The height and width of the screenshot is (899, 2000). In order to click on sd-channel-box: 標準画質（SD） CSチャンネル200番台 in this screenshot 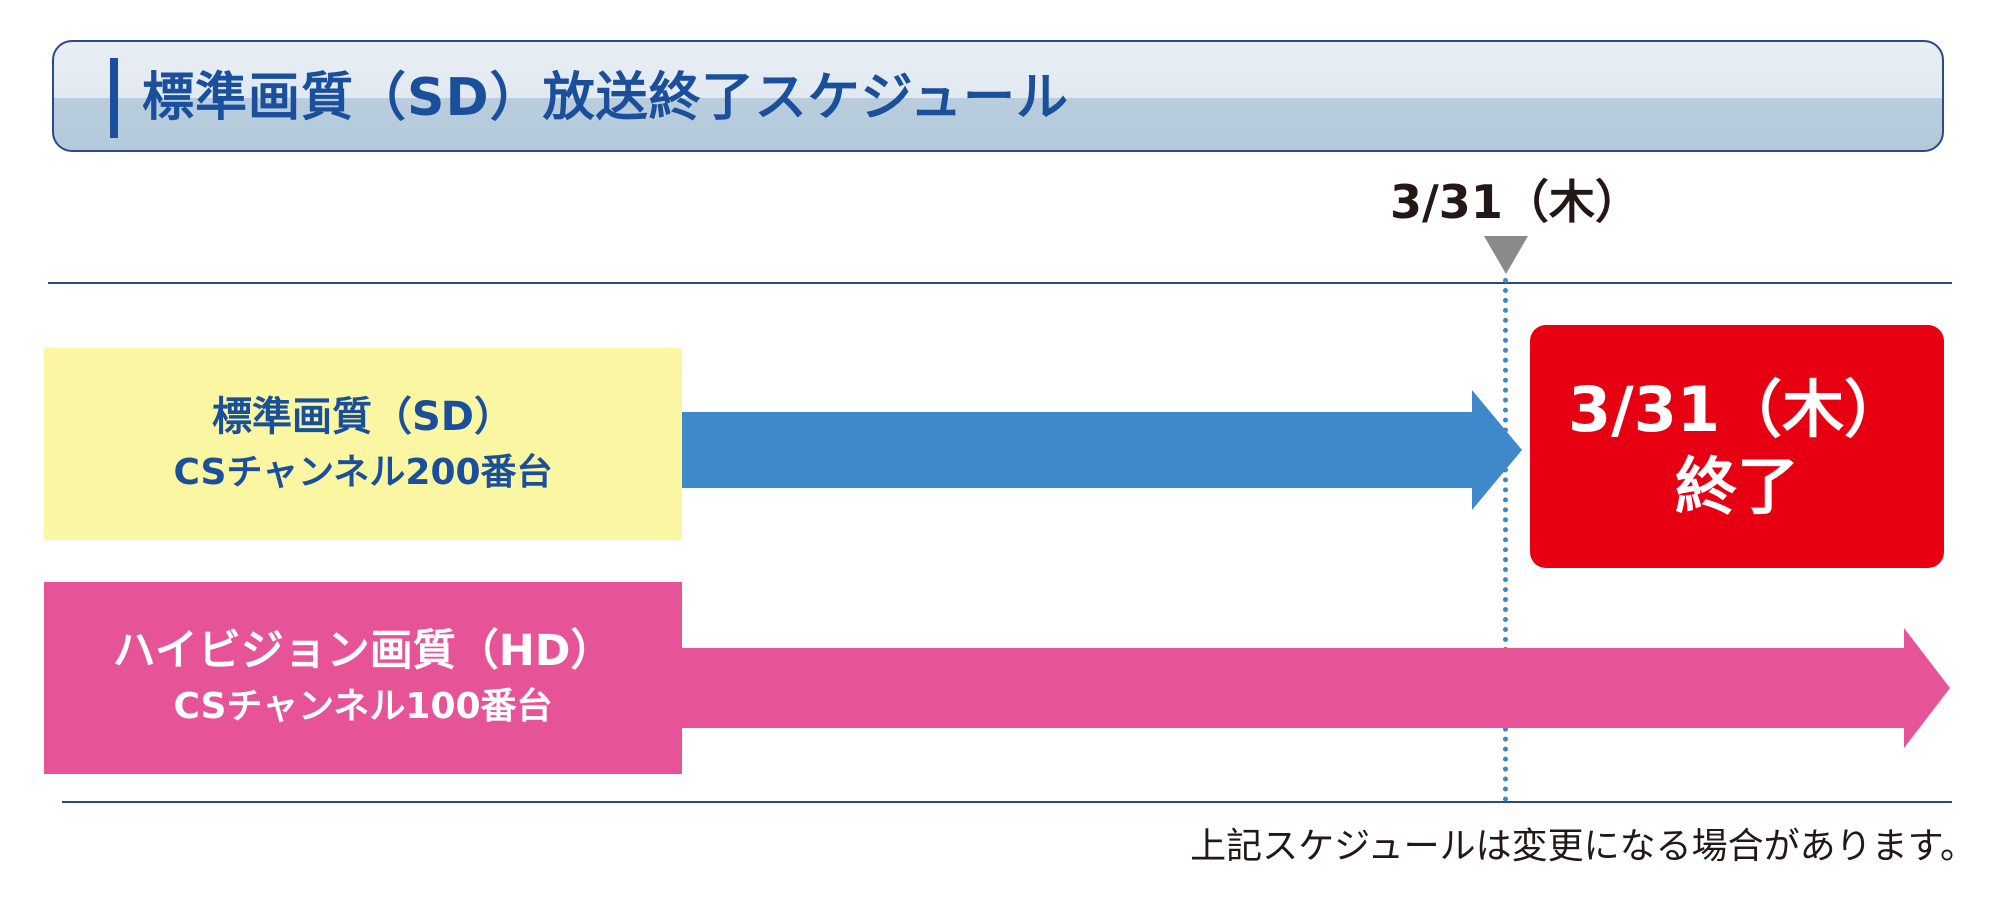, I will do `click(363, 444)`.